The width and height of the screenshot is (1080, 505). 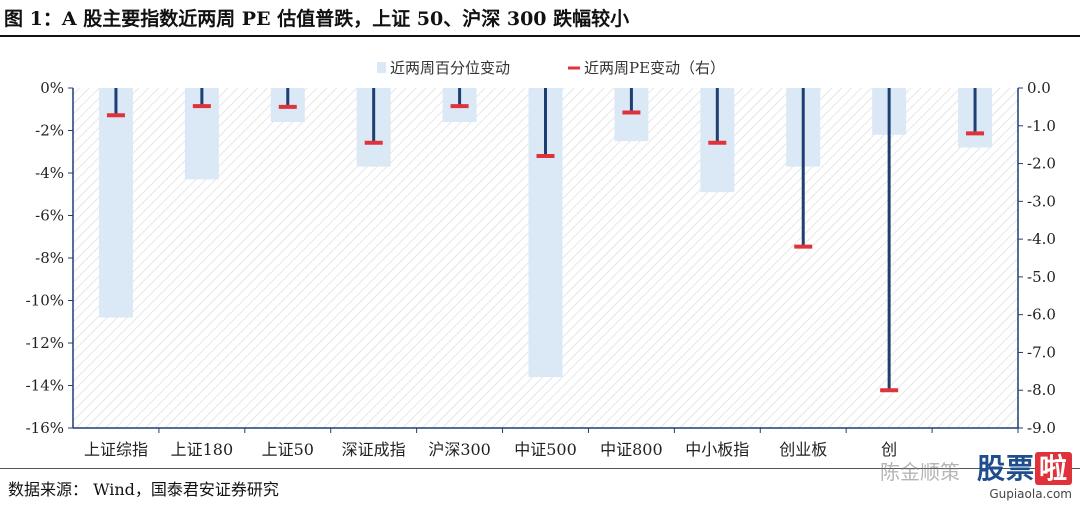 I want to click on x-tick-label: 创业板, so click(x=803, y=449).